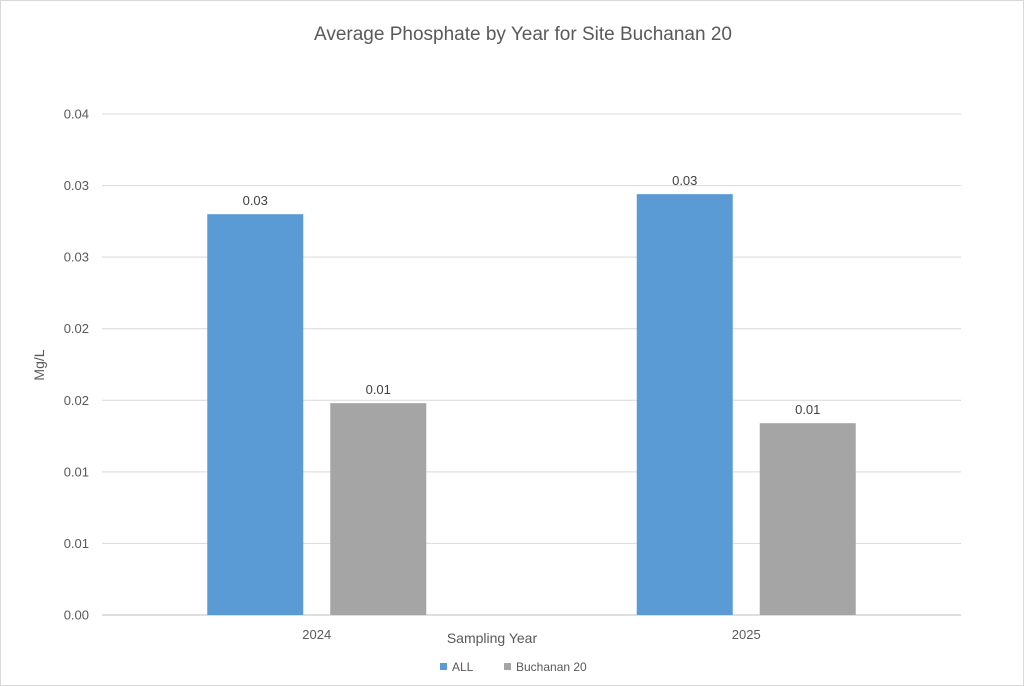 The image size is (1024, 686). Describe the element at coordinates (513, 667) in the screenshot. I see `legend: ALL Buchanan 20` at that location.